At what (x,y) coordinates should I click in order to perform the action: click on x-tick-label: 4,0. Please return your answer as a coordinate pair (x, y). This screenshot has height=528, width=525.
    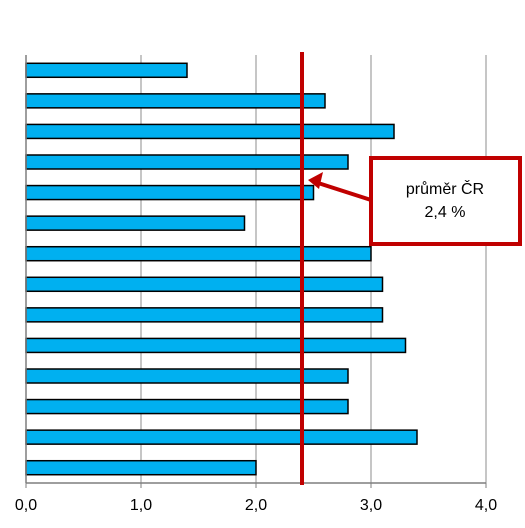
    Looking at the image, I should click on (486, 505).